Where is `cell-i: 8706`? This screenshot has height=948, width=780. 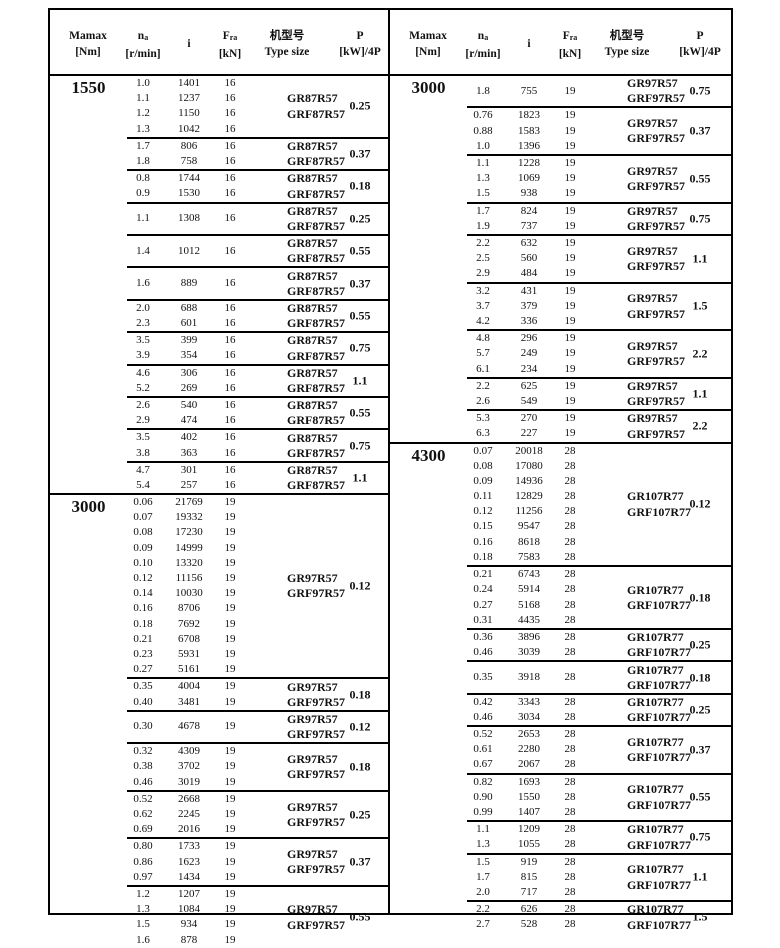 cell-i: 8706 is located at coordinates (189, 608).